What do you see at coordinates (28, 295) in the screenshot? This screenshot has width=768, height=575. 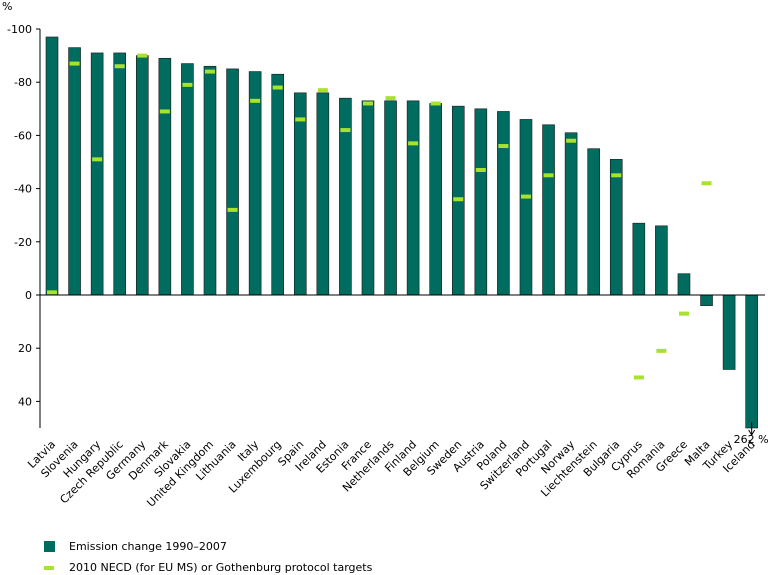 I see `y-tick-label: 0` at bounding box center [28, 295].